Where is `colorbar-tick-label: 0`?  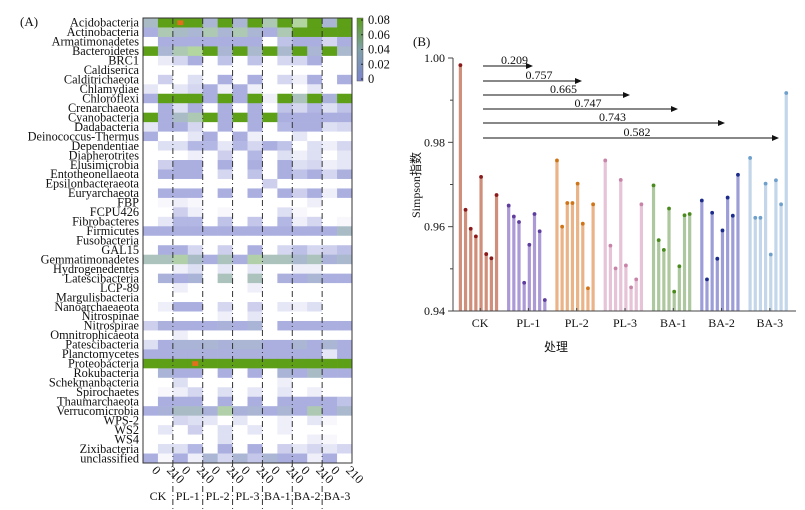
colorbar-tick-label: 0 is located at coordinates (371, 79).